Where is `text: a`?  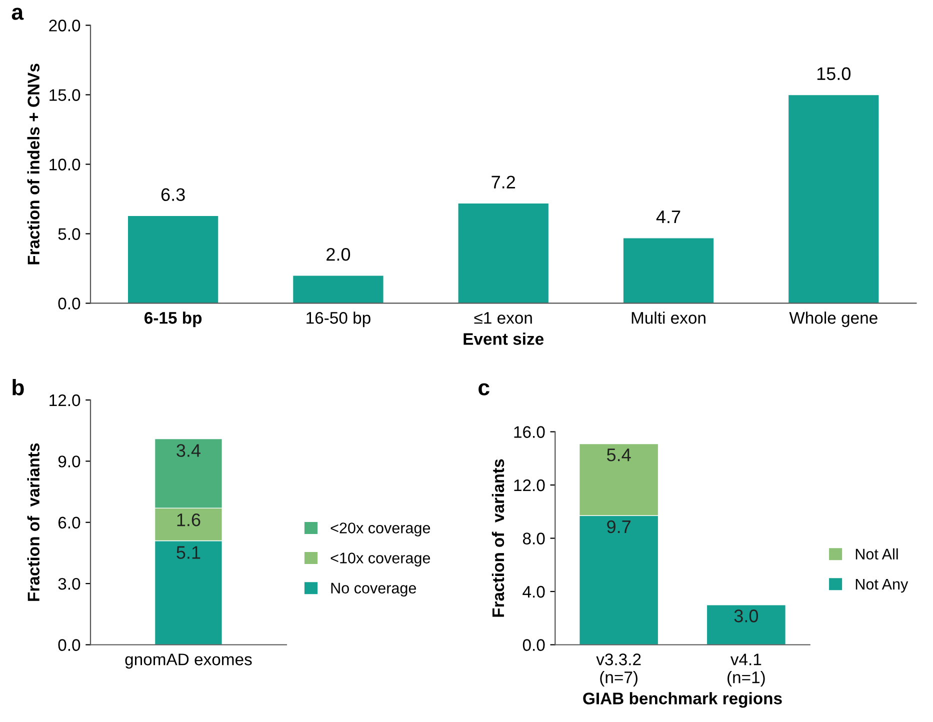
text: a is located at coordinates (18, 14).